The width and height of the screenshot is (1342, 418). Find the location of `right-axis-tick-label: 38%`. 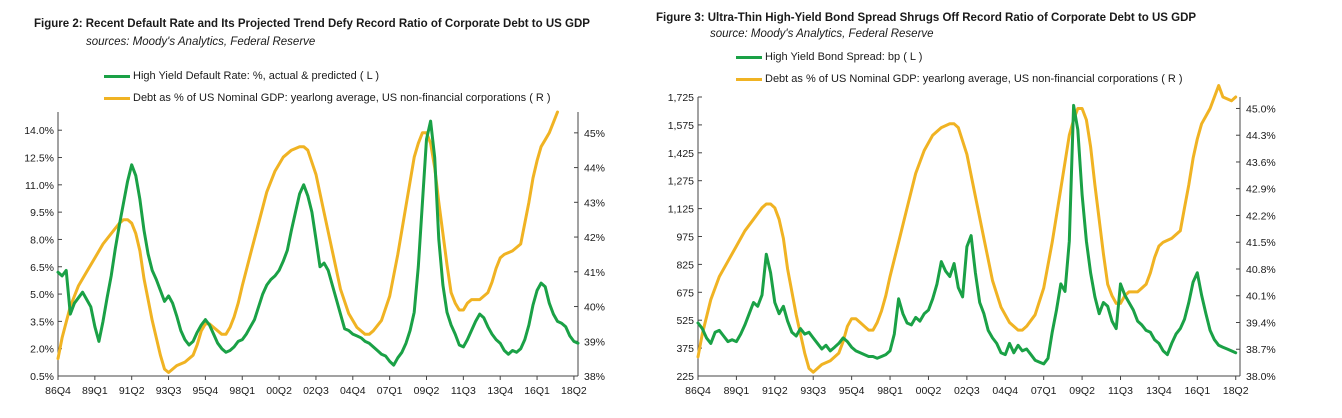

right-axis-tick-label: 38% is located at coordinates (594, 377).